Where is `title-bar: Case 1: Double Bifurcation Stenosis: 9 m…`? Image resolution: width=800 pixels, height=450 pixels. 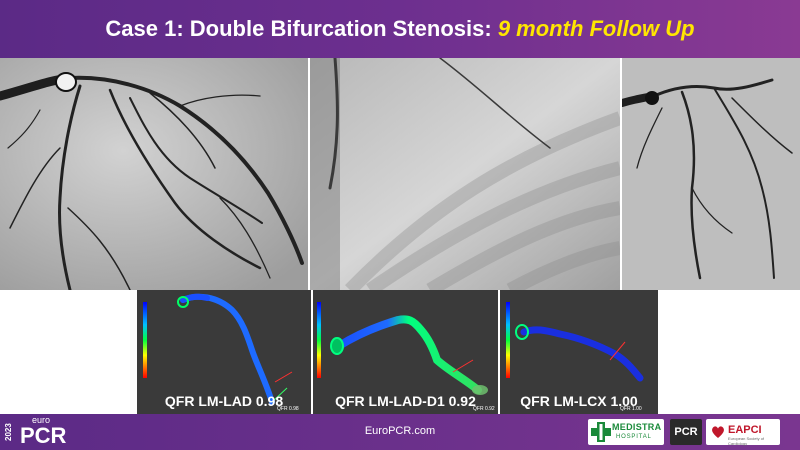
title-bar: Case 1: Double Bifurcation Stenosis: 9 m… is located at coordinates (400, 29).